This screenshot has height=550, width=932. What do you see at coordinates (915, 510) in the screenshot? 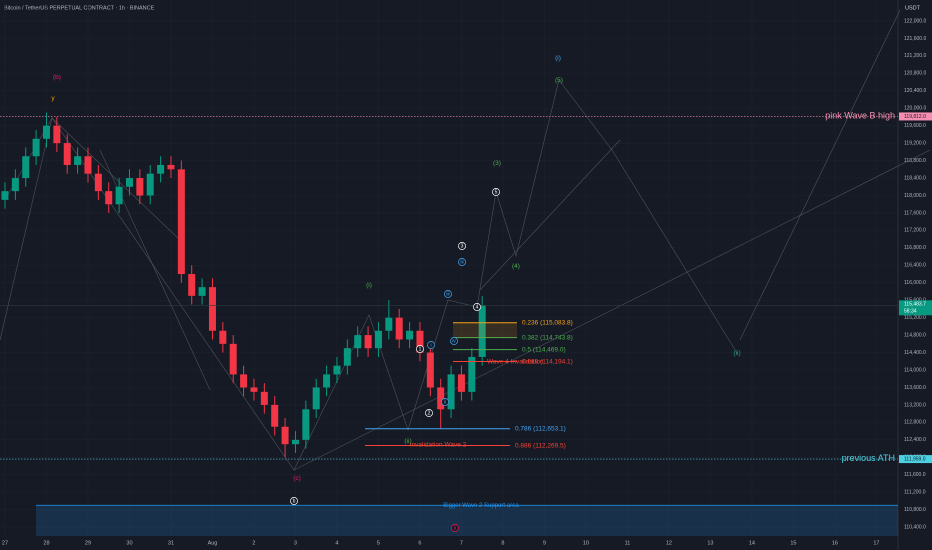
I see `y-tick-label: 110,800.0` at bounding box center [915, 510].